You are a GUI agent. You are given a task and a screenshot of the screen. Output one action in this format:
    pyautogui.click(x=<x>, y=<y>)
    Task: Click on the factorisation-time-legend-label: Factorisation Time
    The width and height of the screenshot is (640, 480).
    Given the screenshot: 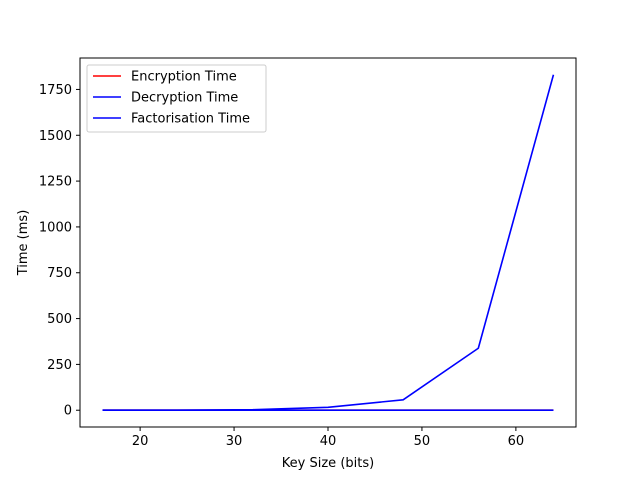 What is the action you would take?
    pyautogui.click(x=190, y=119)
    